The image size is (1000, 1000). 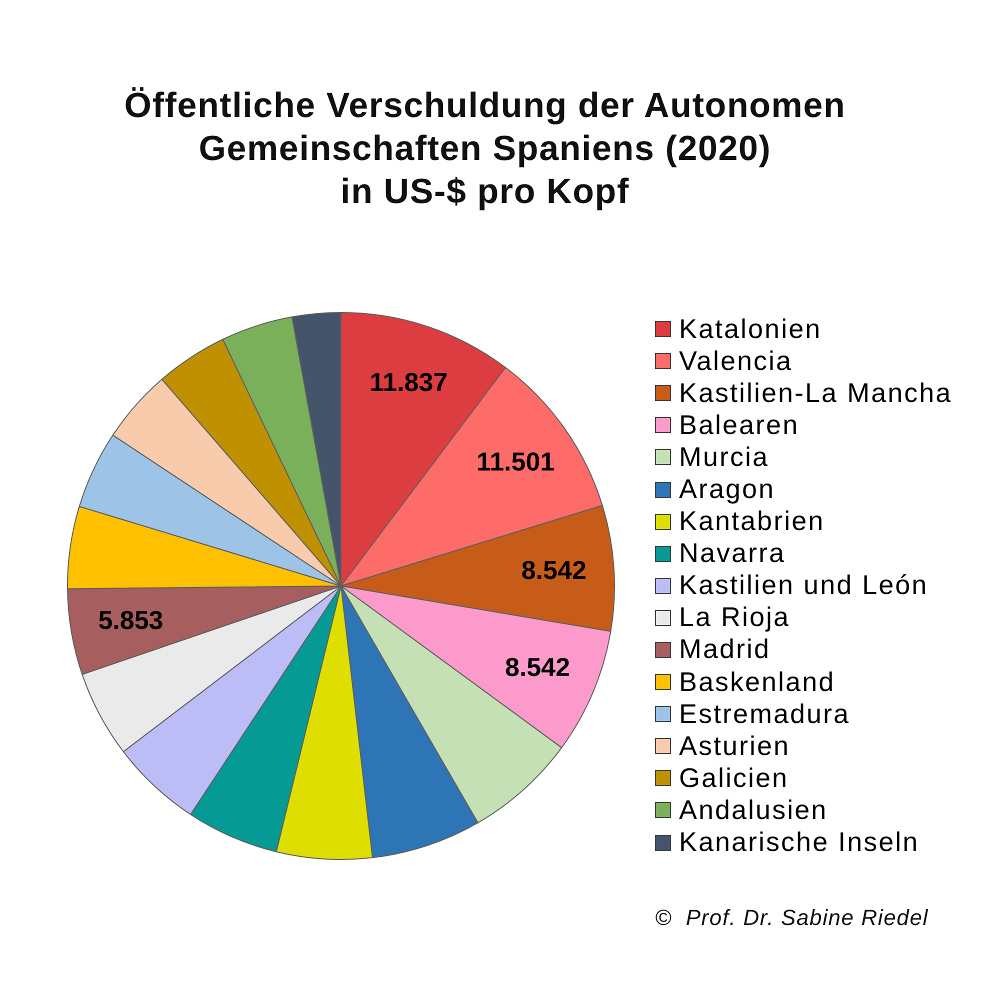 What do you see at coordinates (485, 149) in the screenshot?
I see `chart-title: Öffentliche Verschuldung der Autonomen Gemeinschaften Spaniens (2020) in US-$ pro Kopf` at bounding box center [485, 149].